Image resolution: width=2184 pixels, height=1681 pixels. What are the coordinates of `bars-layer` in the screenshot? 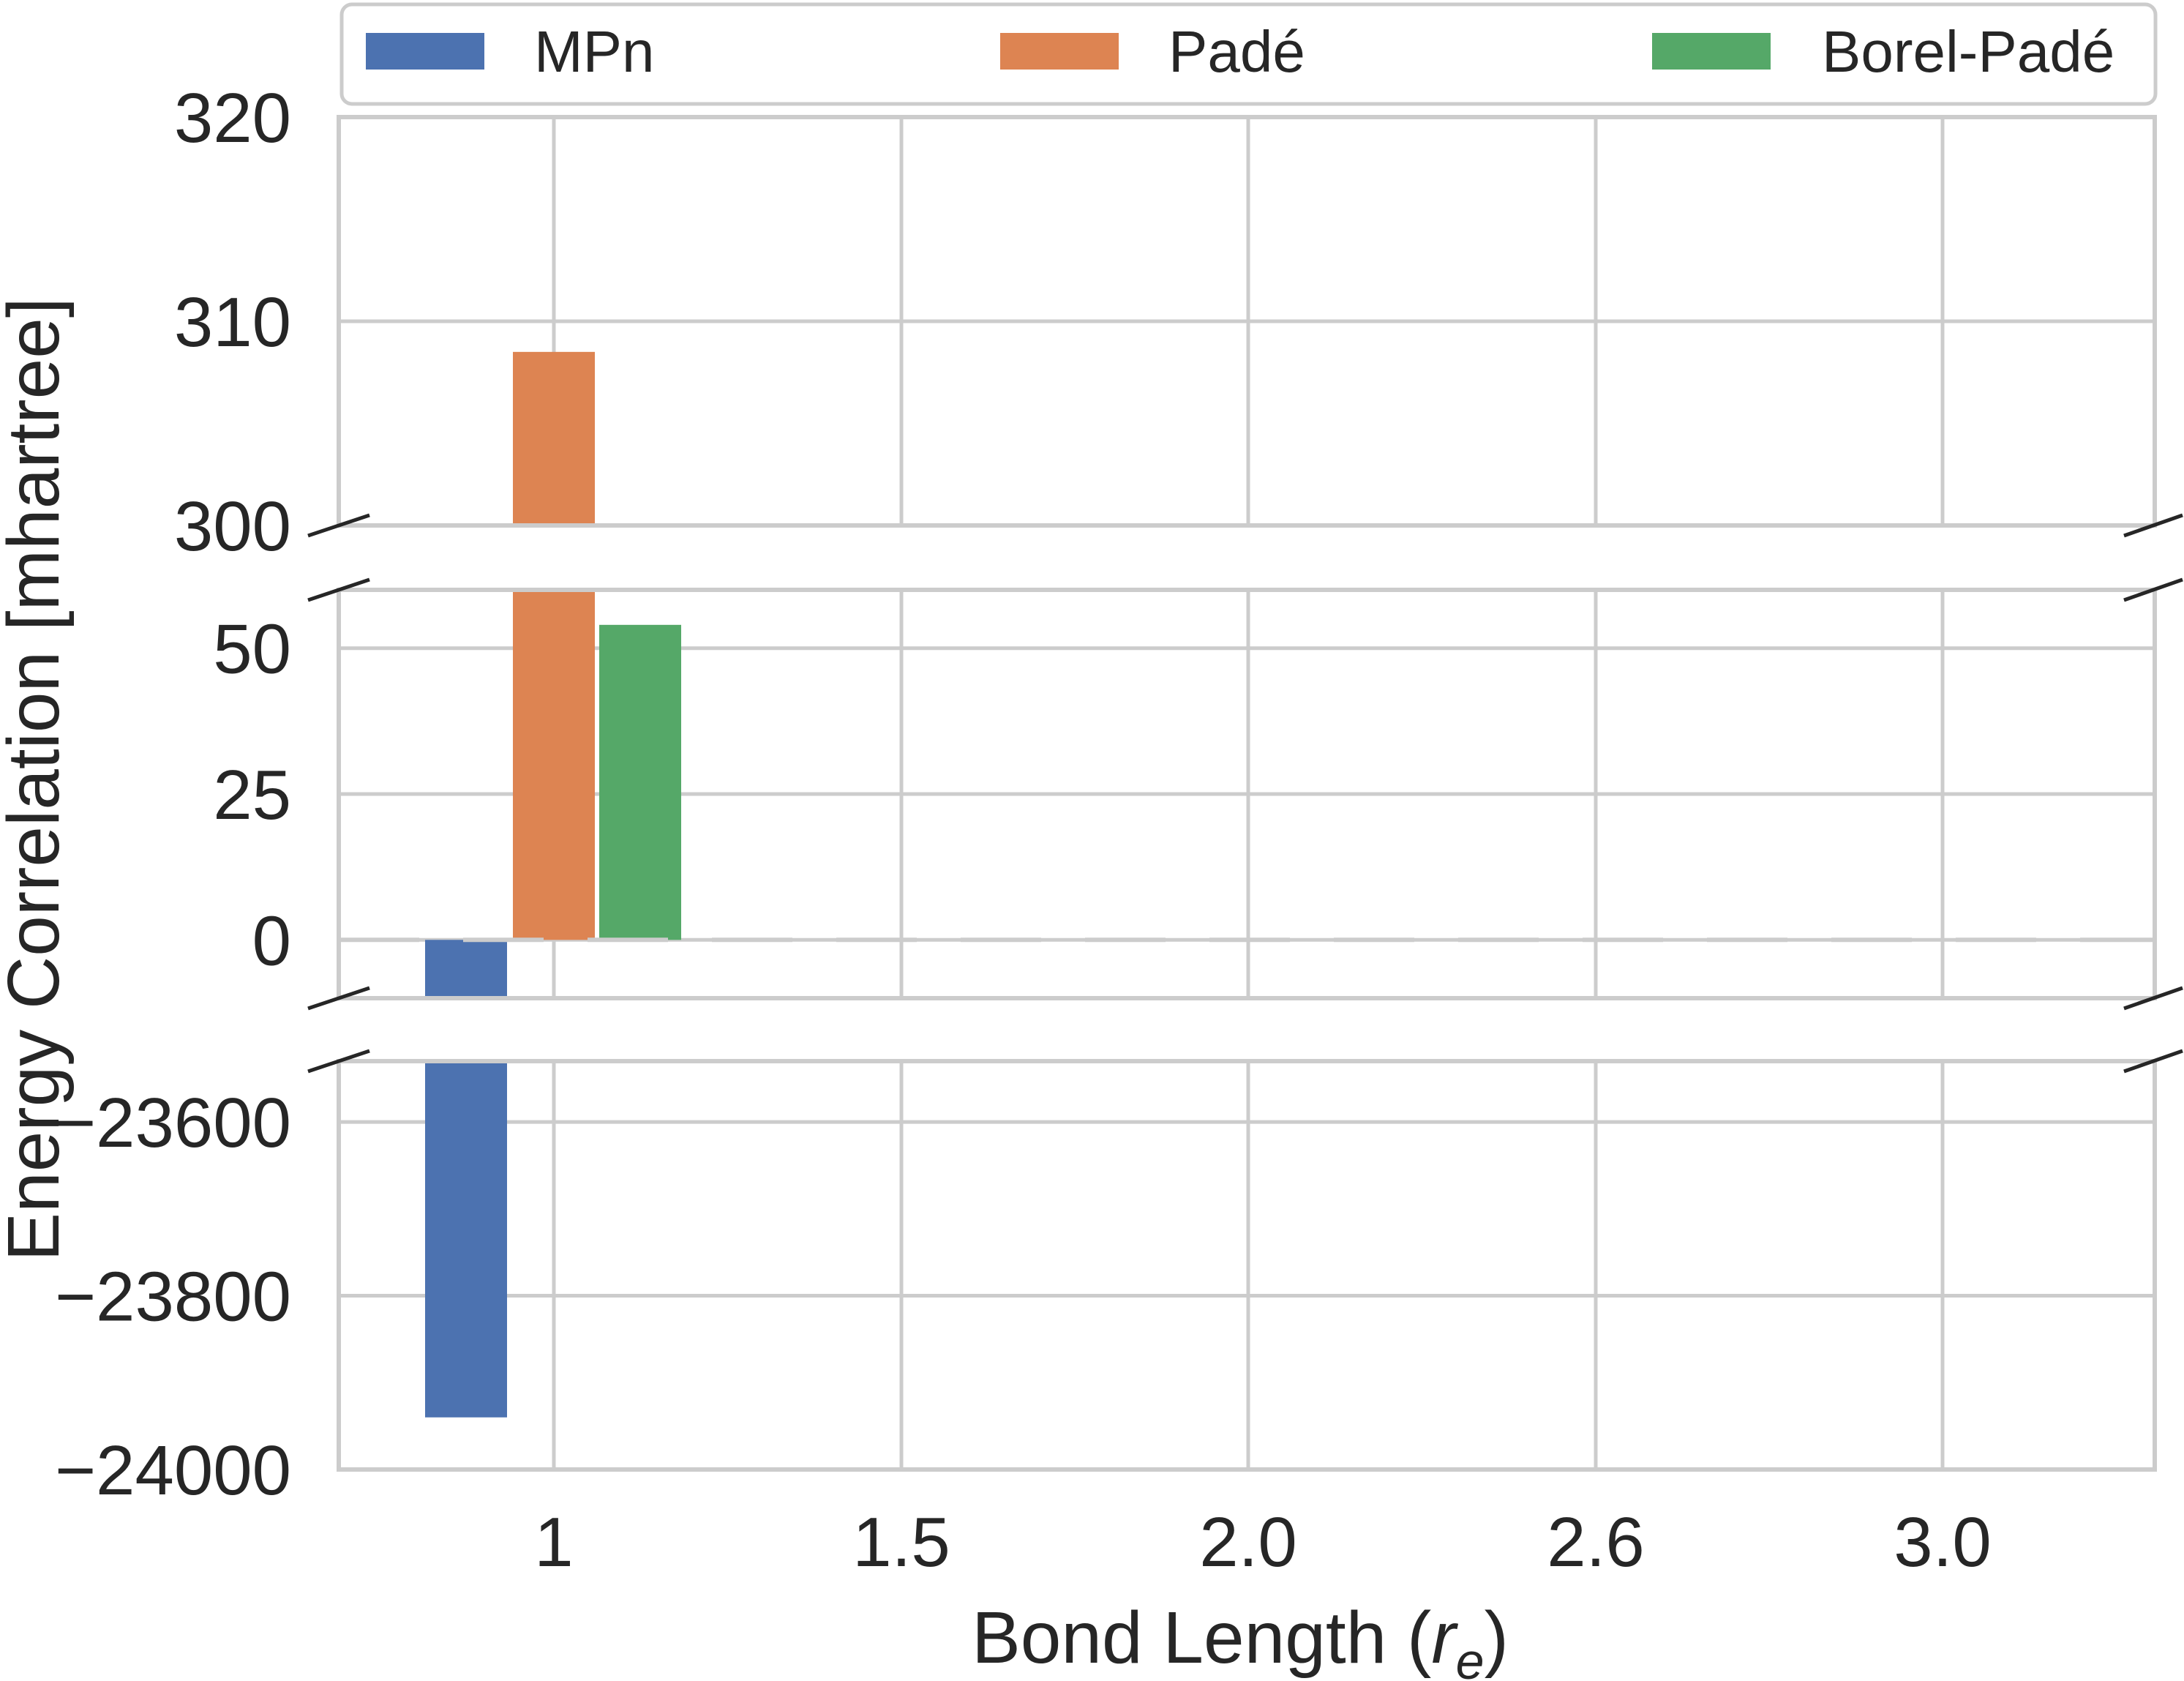 It's located at (553, 884).